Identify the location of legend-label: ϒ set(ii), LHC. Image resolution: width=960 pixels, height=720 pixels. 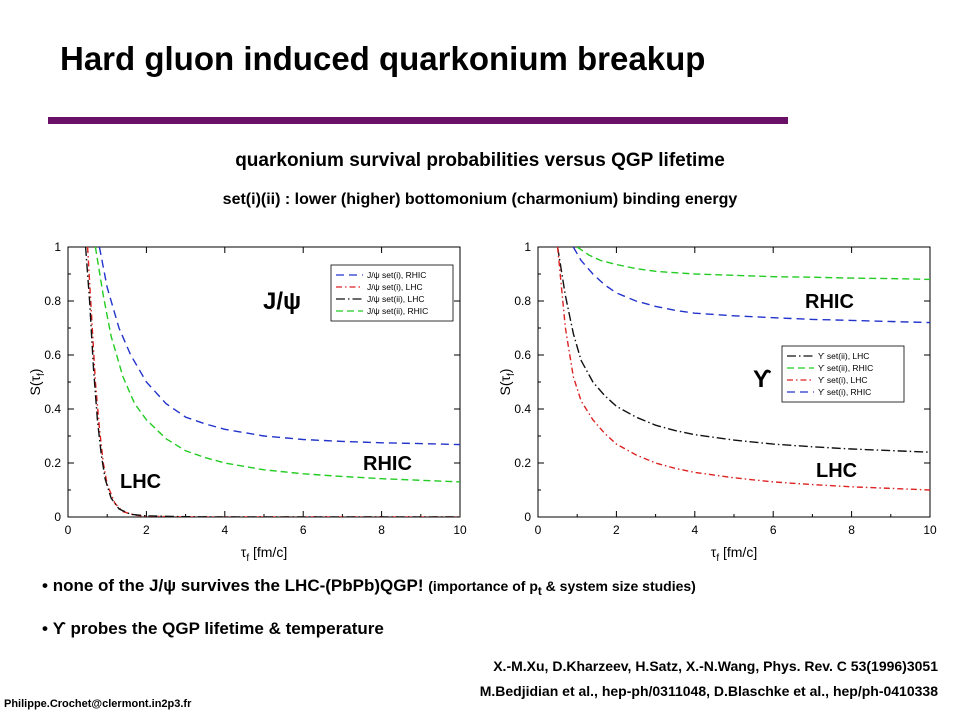
(843, 356).